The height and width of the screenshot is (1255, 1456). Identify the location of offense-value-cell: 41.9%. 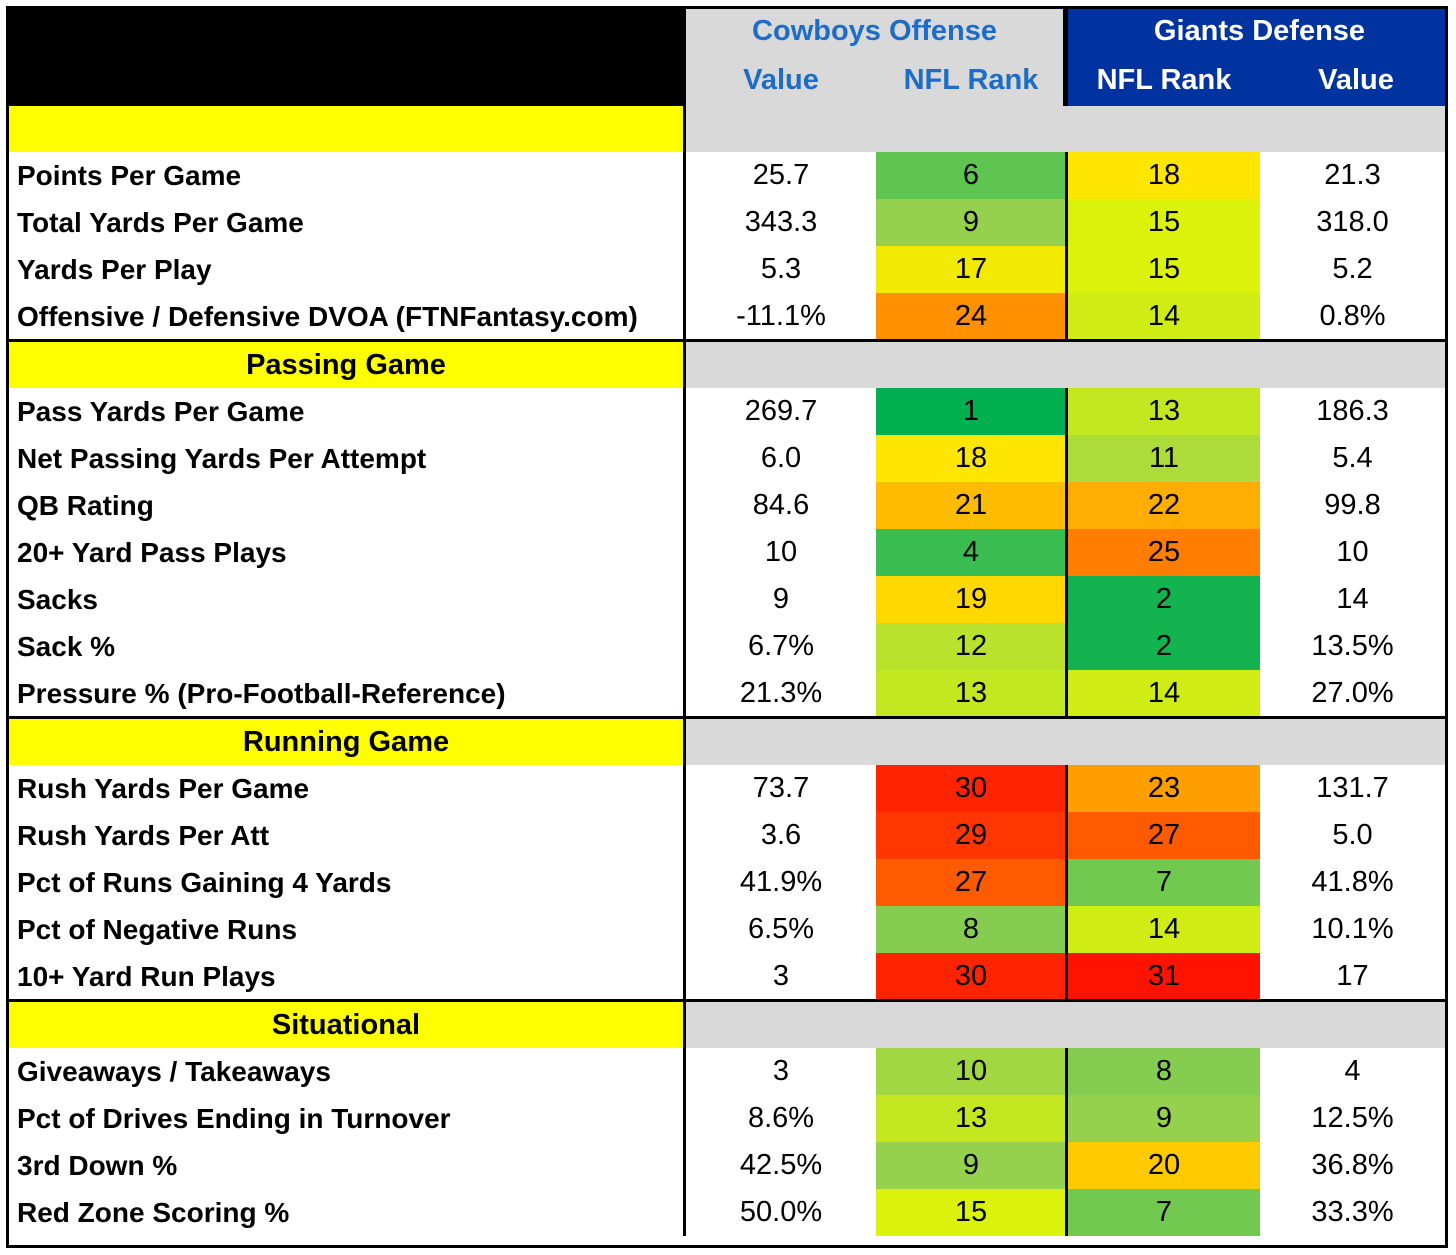
(781, 882).